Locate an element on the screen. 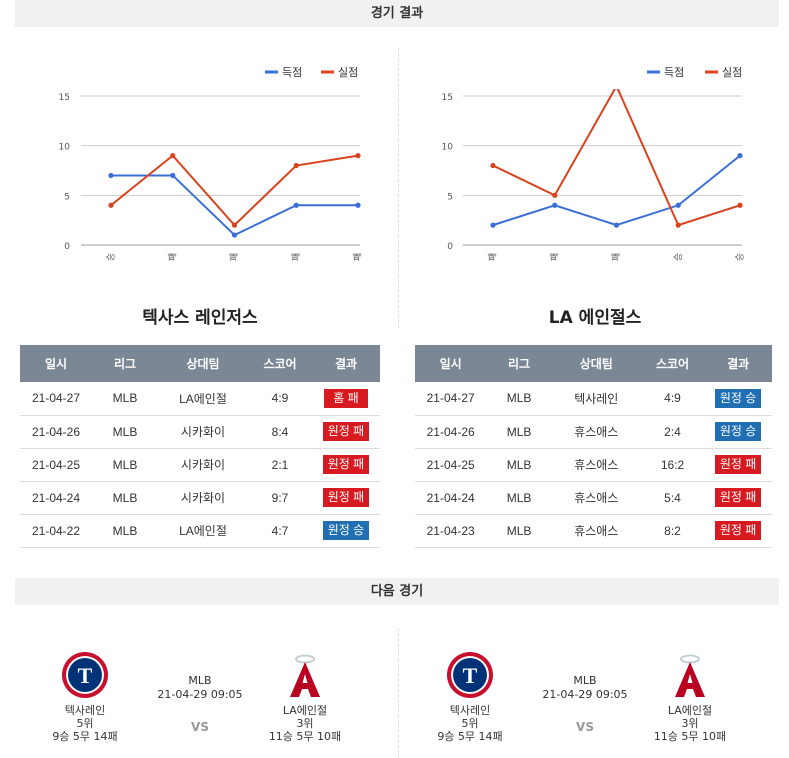  team-rank: 3위 is located at coordinates (305, 723).